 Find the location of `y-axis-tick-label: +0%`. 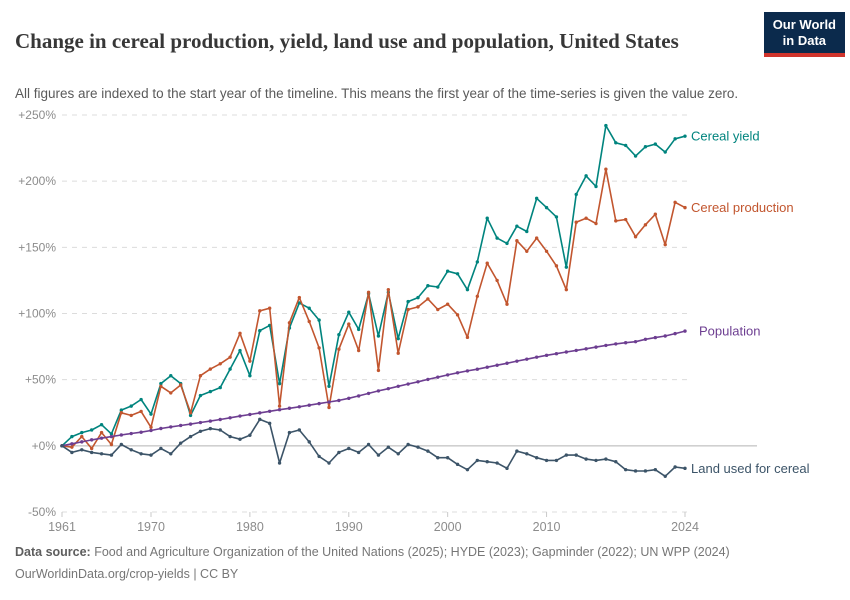

y-axis-tick-label: +0% is located at coordinates (44, 446).